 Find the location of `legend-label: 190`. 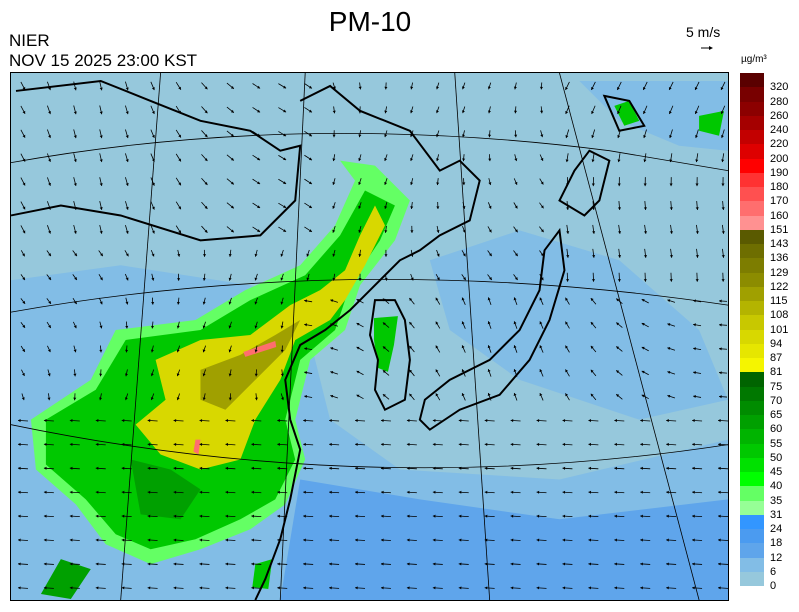

legend-label: 190 is located at coordinates (779, 172).